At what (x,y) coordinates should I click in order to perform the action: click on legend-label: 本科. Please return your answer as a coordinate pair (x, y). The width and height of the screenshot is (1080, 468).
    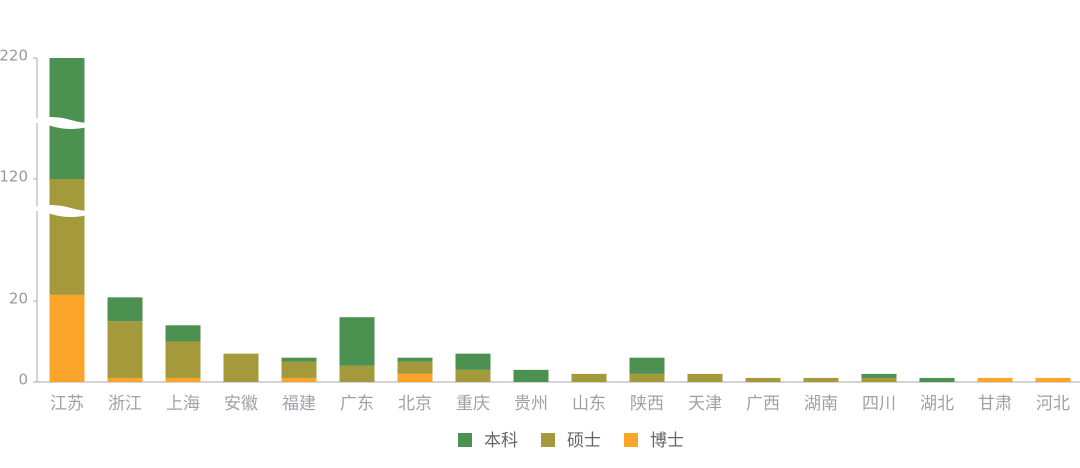
    Looking at the image, I should click on (501, 441).